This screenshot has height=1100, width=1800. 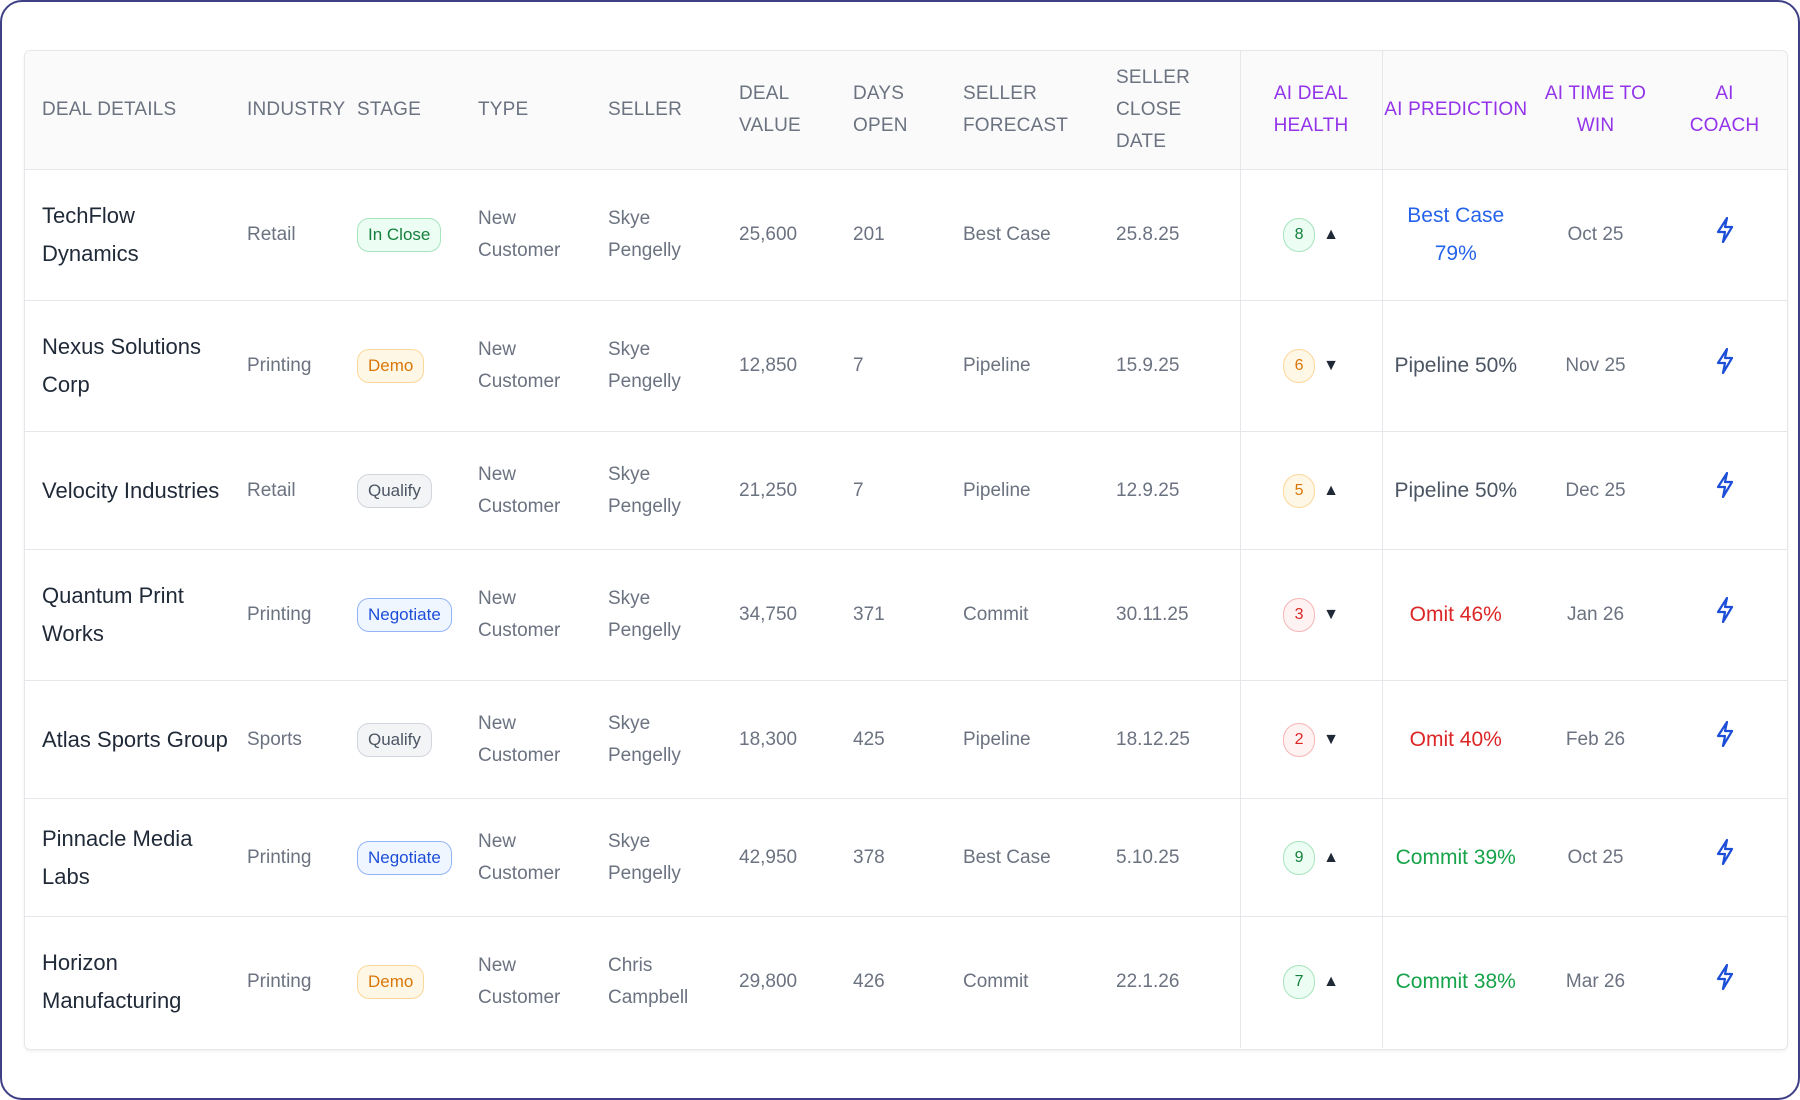 I want to click on deal-name-cell: Nexus Solutions Corp, so click(x=127, y=366).